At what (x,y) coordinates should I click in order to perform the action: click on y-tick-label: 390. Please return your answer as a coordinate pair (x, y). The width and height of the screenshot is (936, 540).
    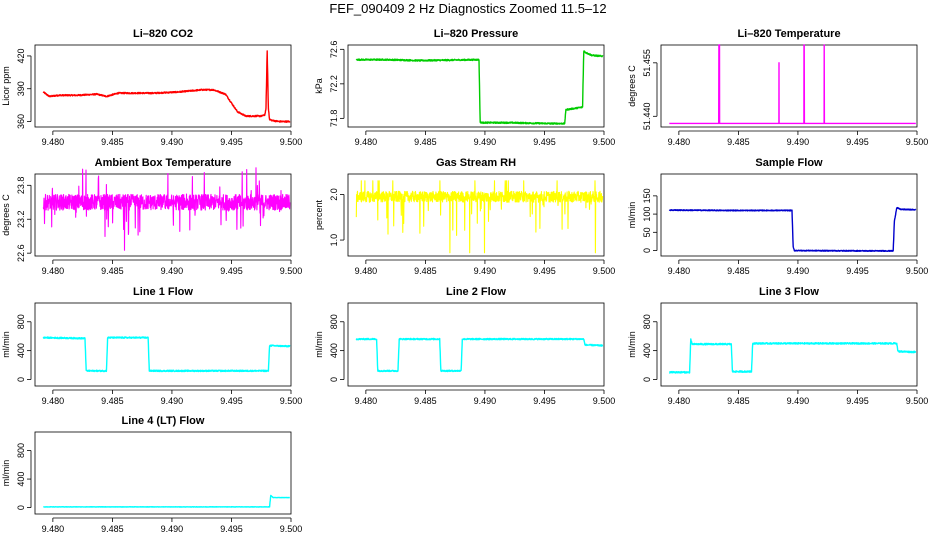
    Looking at the image, I should click on (21, 88).